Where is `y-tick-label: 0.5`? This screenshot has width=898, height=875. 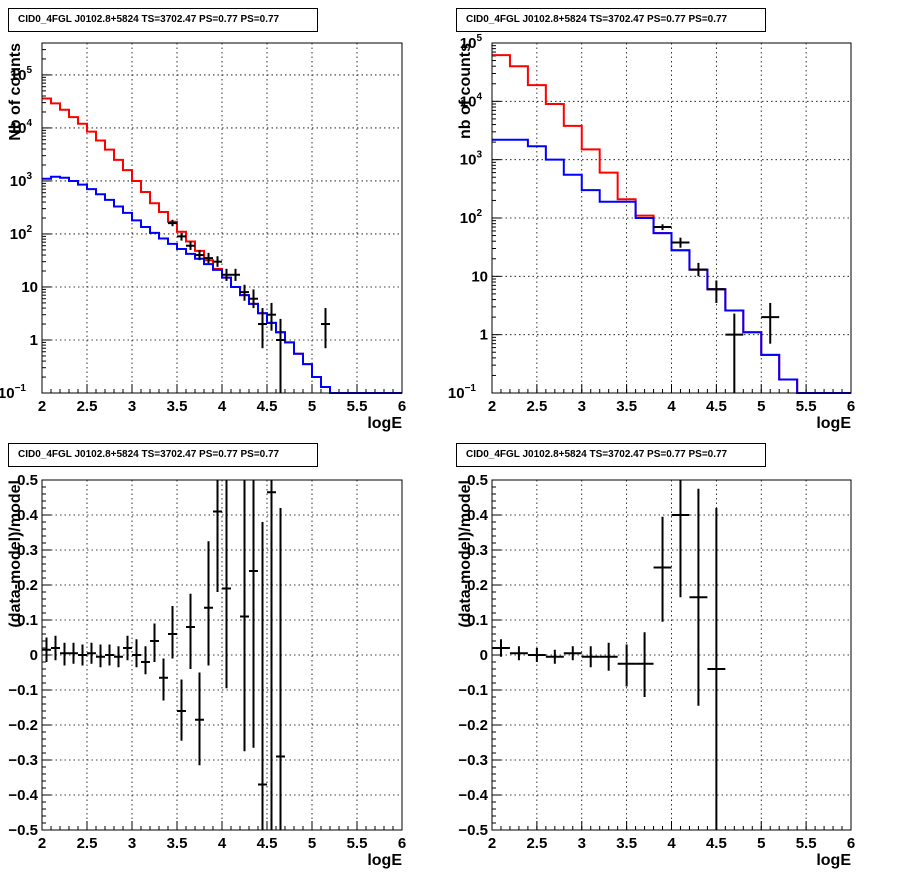
y-tick-label: 0.5 is located at coordinates (477, 480).